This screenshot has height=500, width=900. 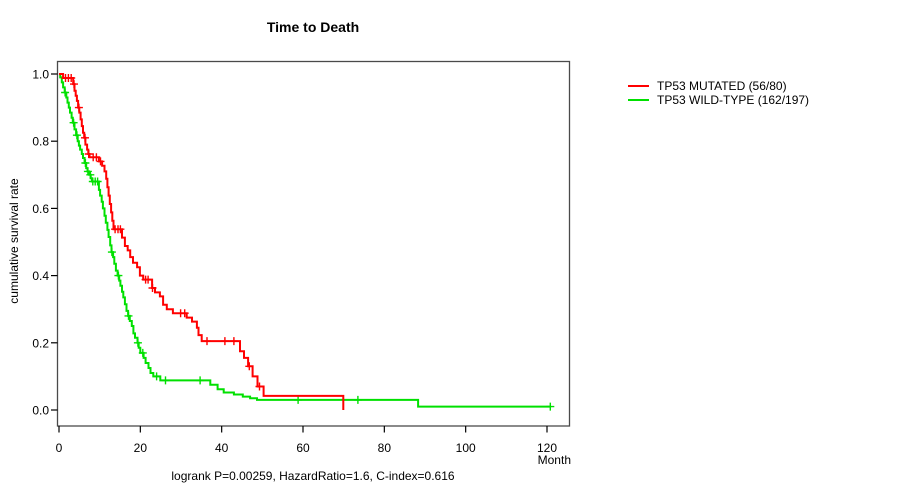 What do you see at coordinates (554, 460) in the screenshot?
I see `x-axis-title: Month` at bounding box center [554, 460].